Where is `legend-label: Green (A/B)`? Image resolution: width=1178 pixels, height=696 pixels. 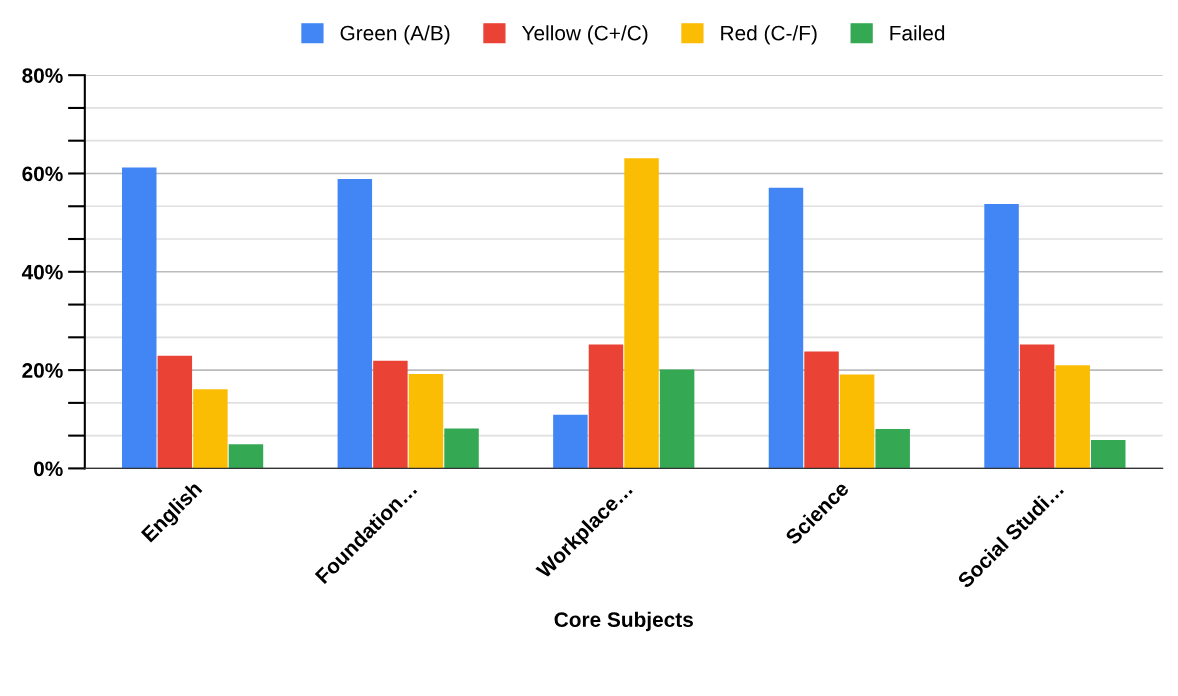 legend-label: Green (A/B) is located at coordinates (395, 35).